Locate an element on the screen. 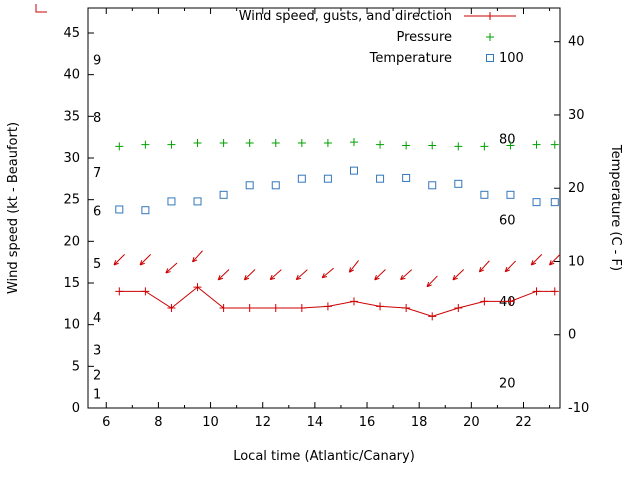 Image resolution: width=640 pixels, height=484 pixels. kt-tick-label: 20 is located at coordinates (71, 241).